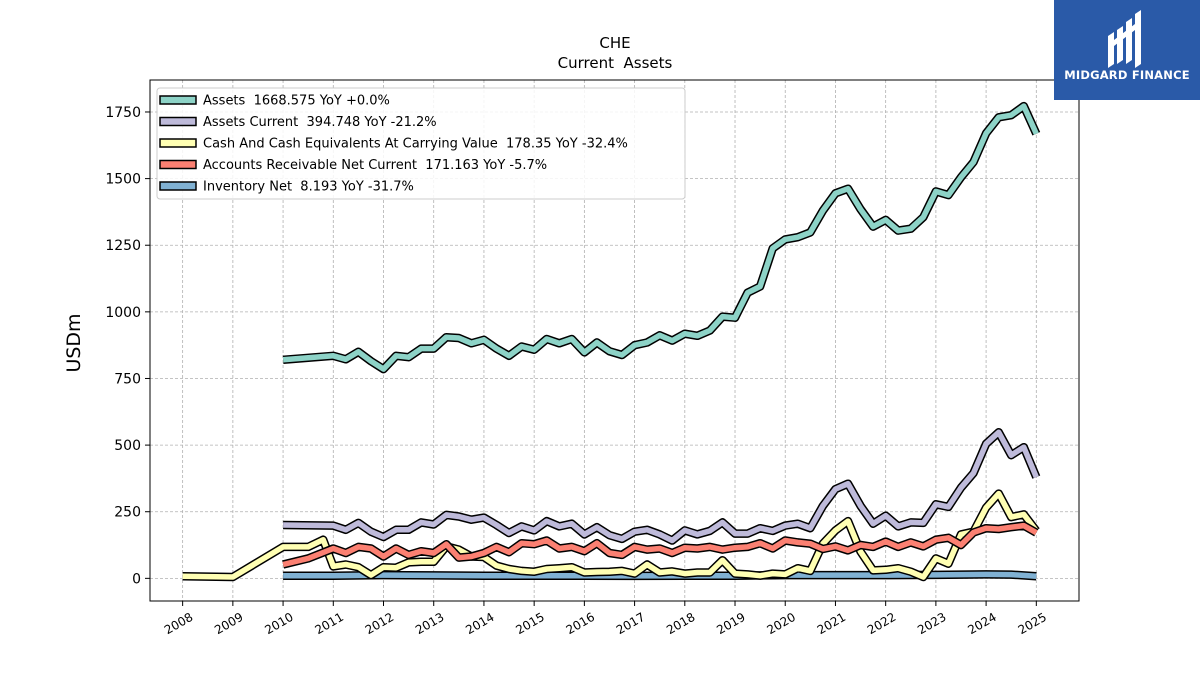  What do you see at coordinates (981, 623) in the screenshot?
I see `x-tick-label: 2024` at bounding box center [981, 623].